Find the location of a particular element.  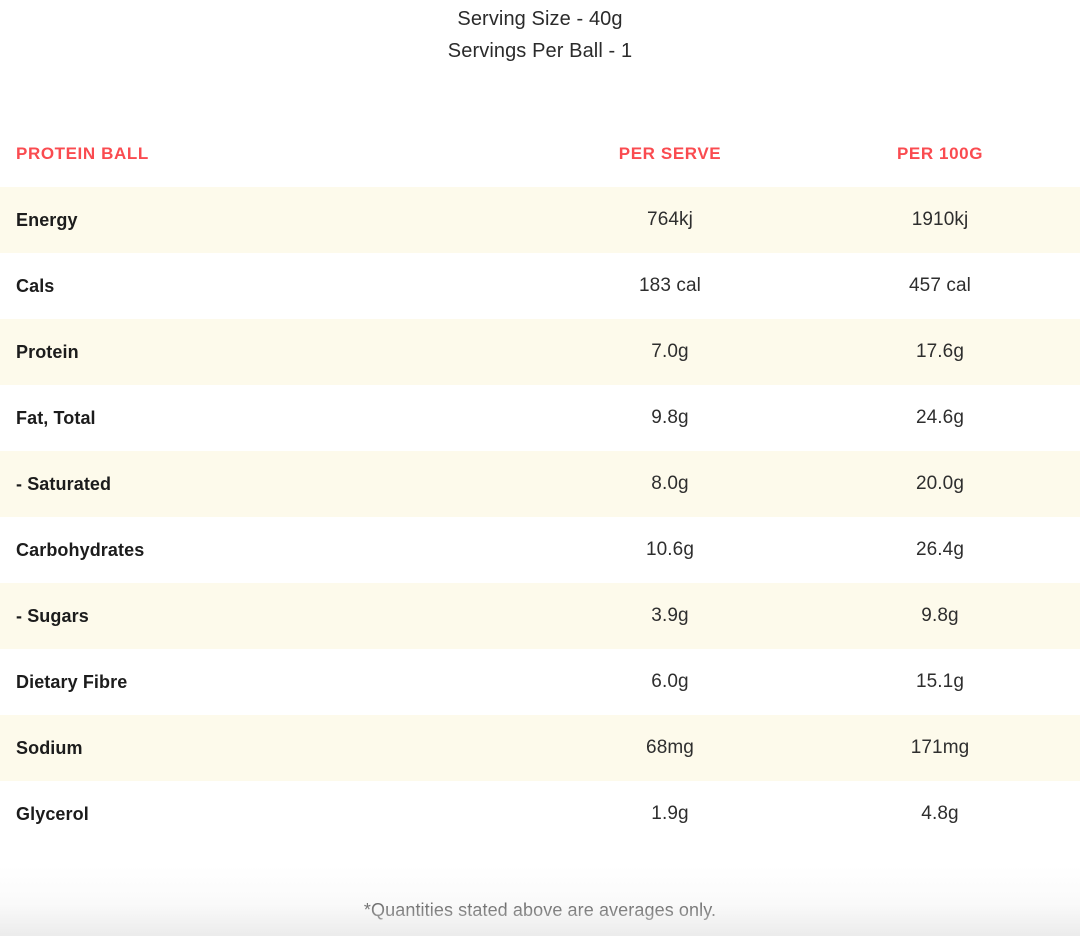

row-label: Carbohydrates is located at coordinates (80, 549).